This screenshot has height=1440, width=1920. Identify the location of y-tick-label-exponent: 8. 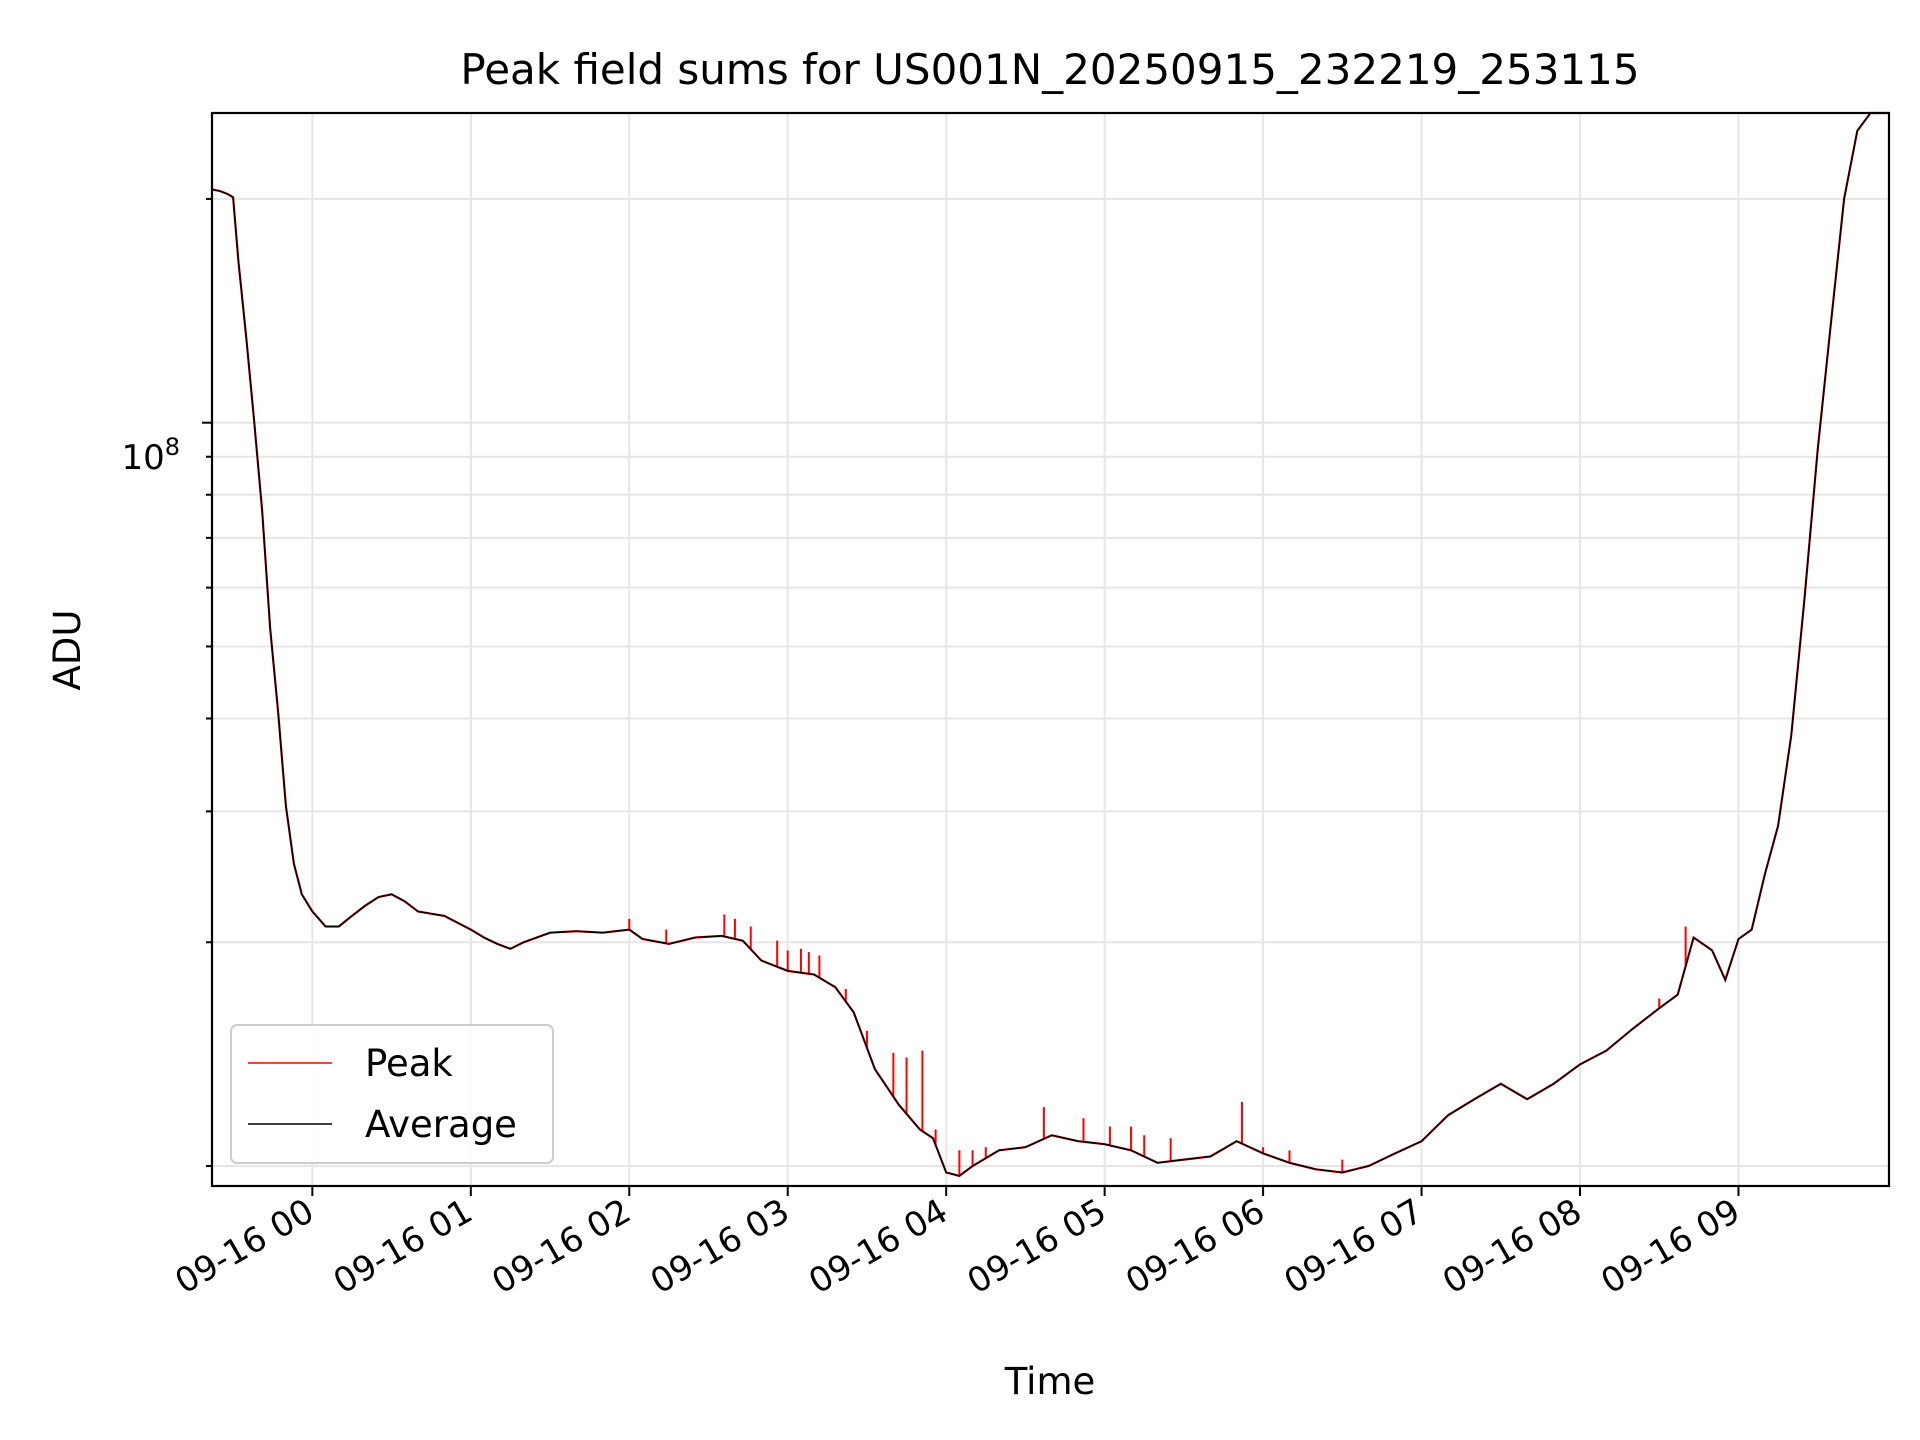
(172, 447).